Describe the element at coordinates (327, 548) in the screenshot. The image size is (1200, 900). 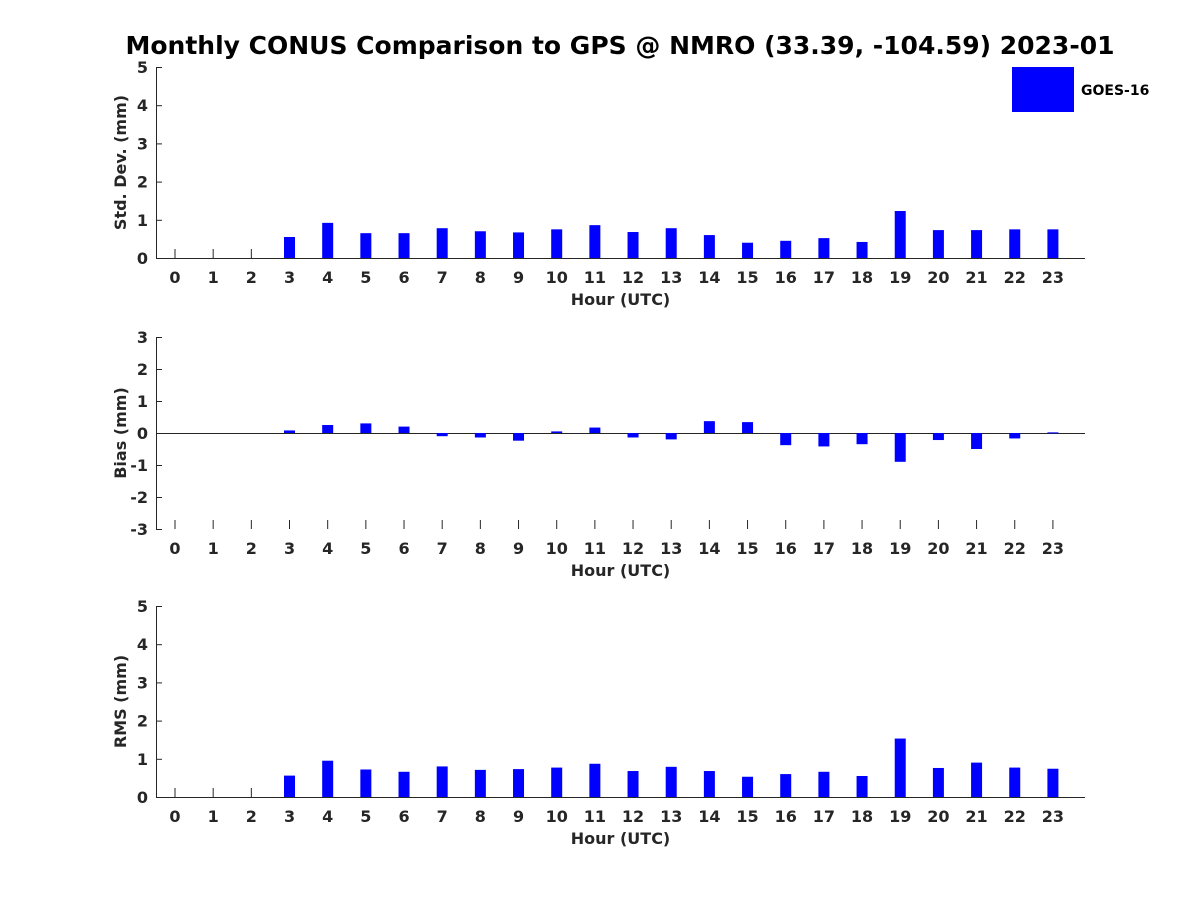
I see `bias-x-tick-label: 4` at that location.